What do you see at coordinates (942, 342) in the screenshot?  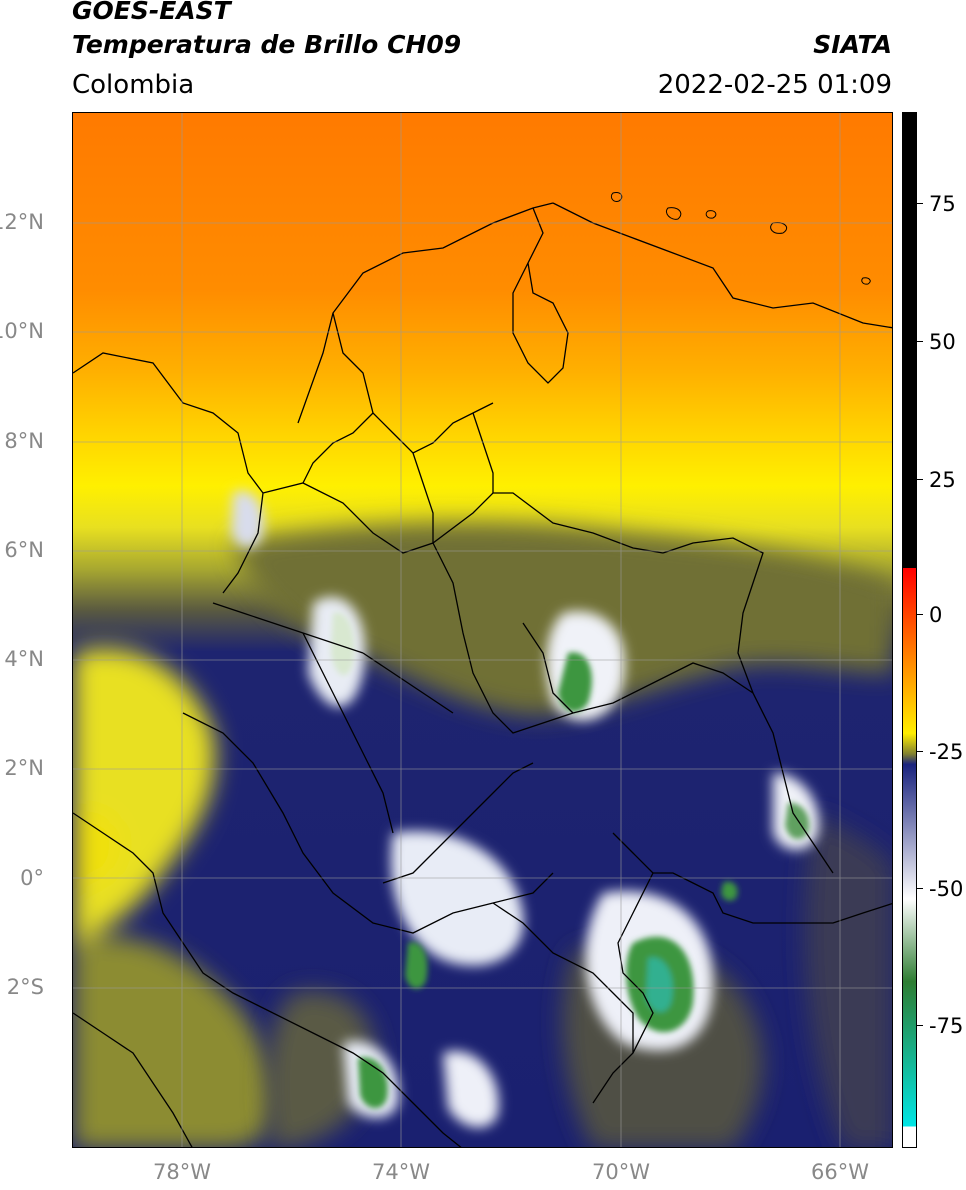 I see `colorbar-label-50: 50` at bounding box center [942, 342].